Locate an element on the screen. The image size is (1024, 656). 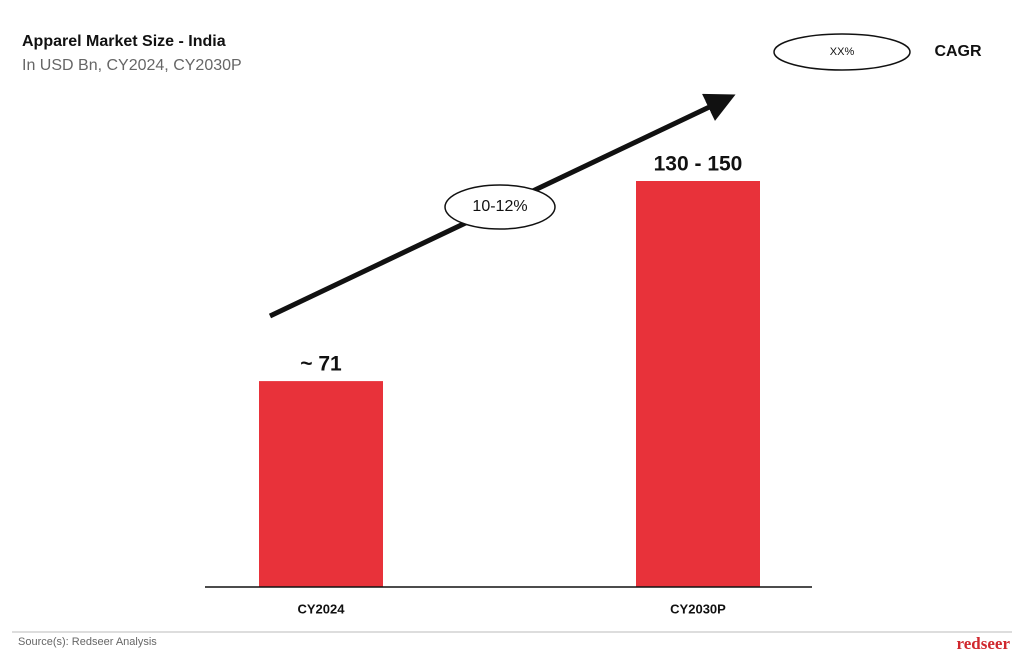
legend-symbol is located at coordinates (842, 52).